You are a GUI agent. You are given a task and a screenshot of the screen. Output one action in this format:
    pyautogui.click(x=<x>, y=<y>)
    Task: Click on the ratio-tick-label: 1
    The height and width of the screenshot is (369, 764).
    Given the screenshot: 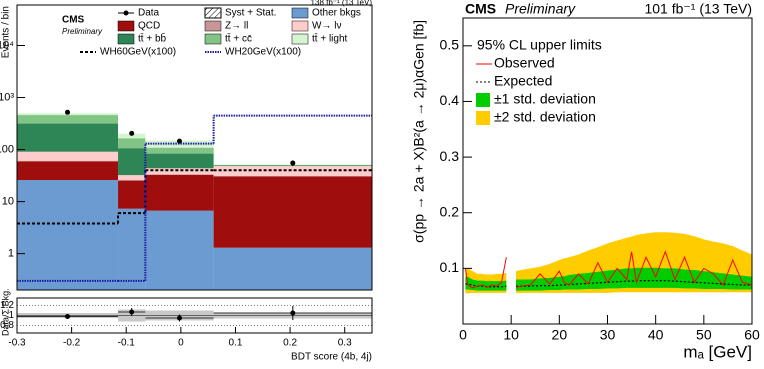 What is the action you would take?
    pyautogui.click(x=11, y=315)
    